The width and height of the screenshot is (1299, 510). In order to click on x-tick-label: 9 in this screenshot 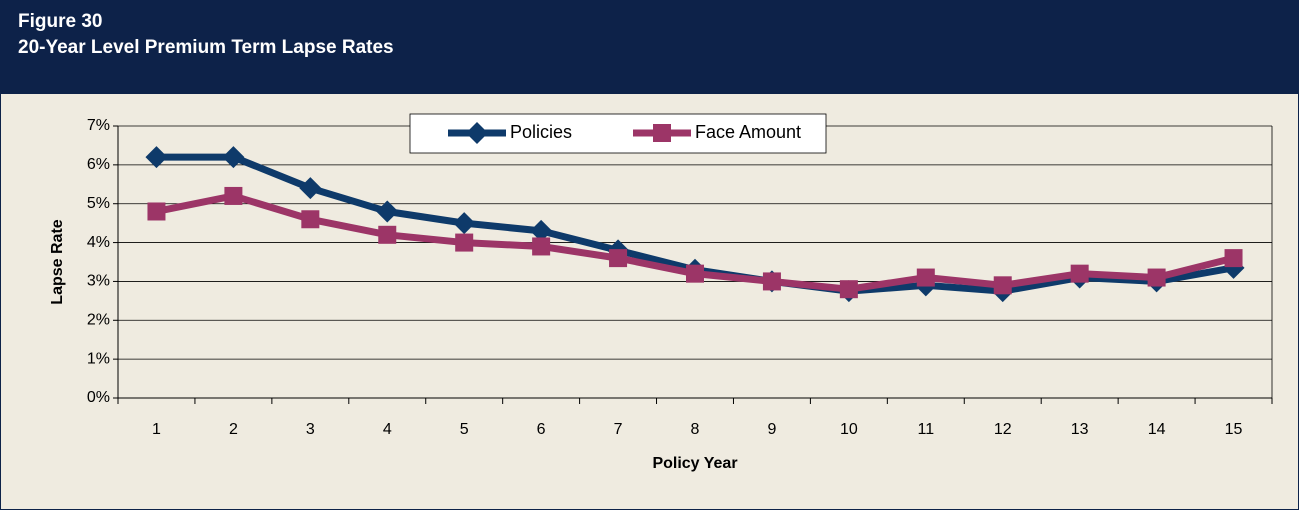, I will do `click(771, 429)`.